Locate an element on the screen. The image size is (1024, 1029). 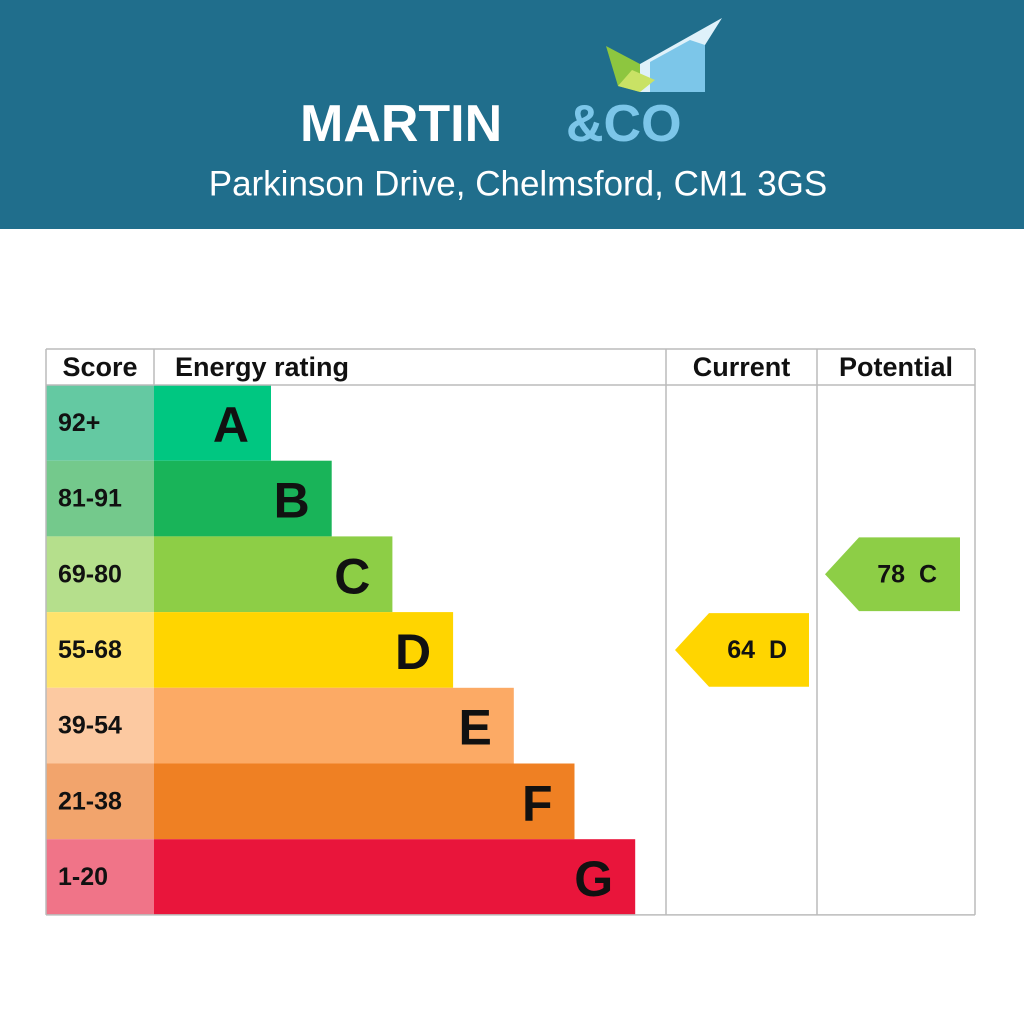
current-score: 64 is located at coordinates (741, 650).